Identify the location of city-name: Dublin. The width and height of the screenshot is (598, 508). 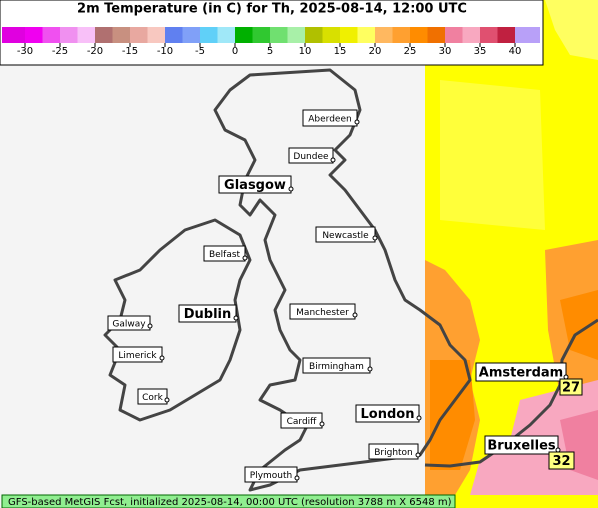
(208, 314).